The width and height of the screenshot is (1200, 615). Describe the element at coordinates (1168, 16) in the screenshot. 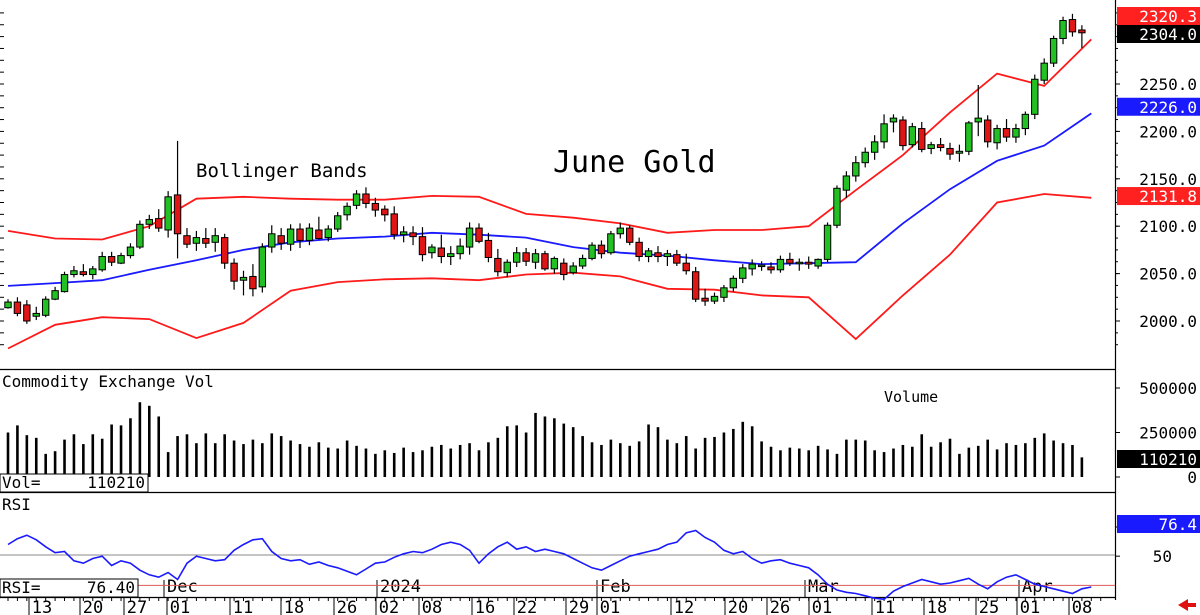

I see `price-badge-label: 2320.3` at that location.